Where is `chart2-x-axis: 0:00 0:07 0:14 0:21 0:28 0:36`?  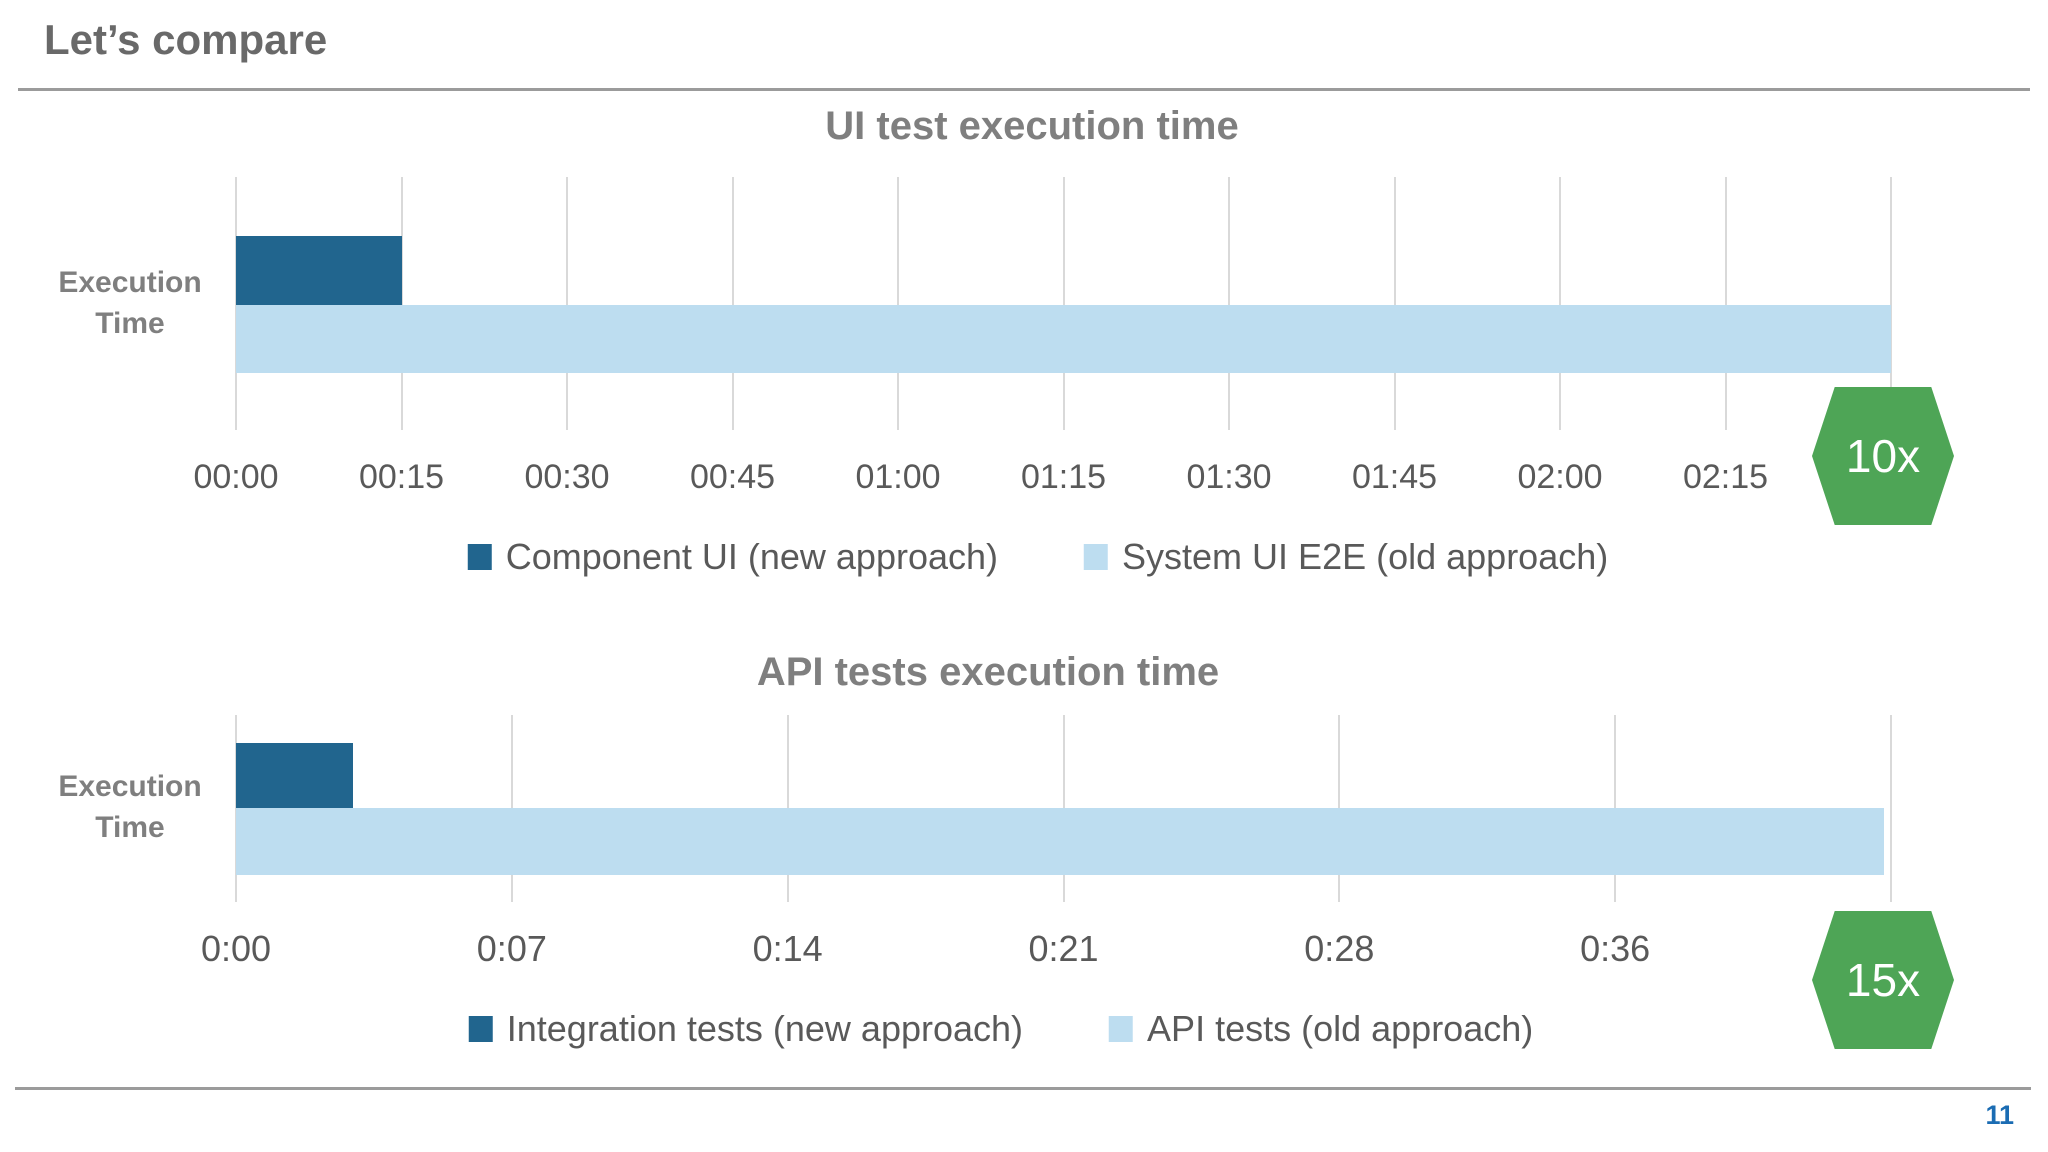
chart2-x-axis: 0:00 0:07 0:14 0:21 0:28 0:36 is located at coordinates (1046, 948).